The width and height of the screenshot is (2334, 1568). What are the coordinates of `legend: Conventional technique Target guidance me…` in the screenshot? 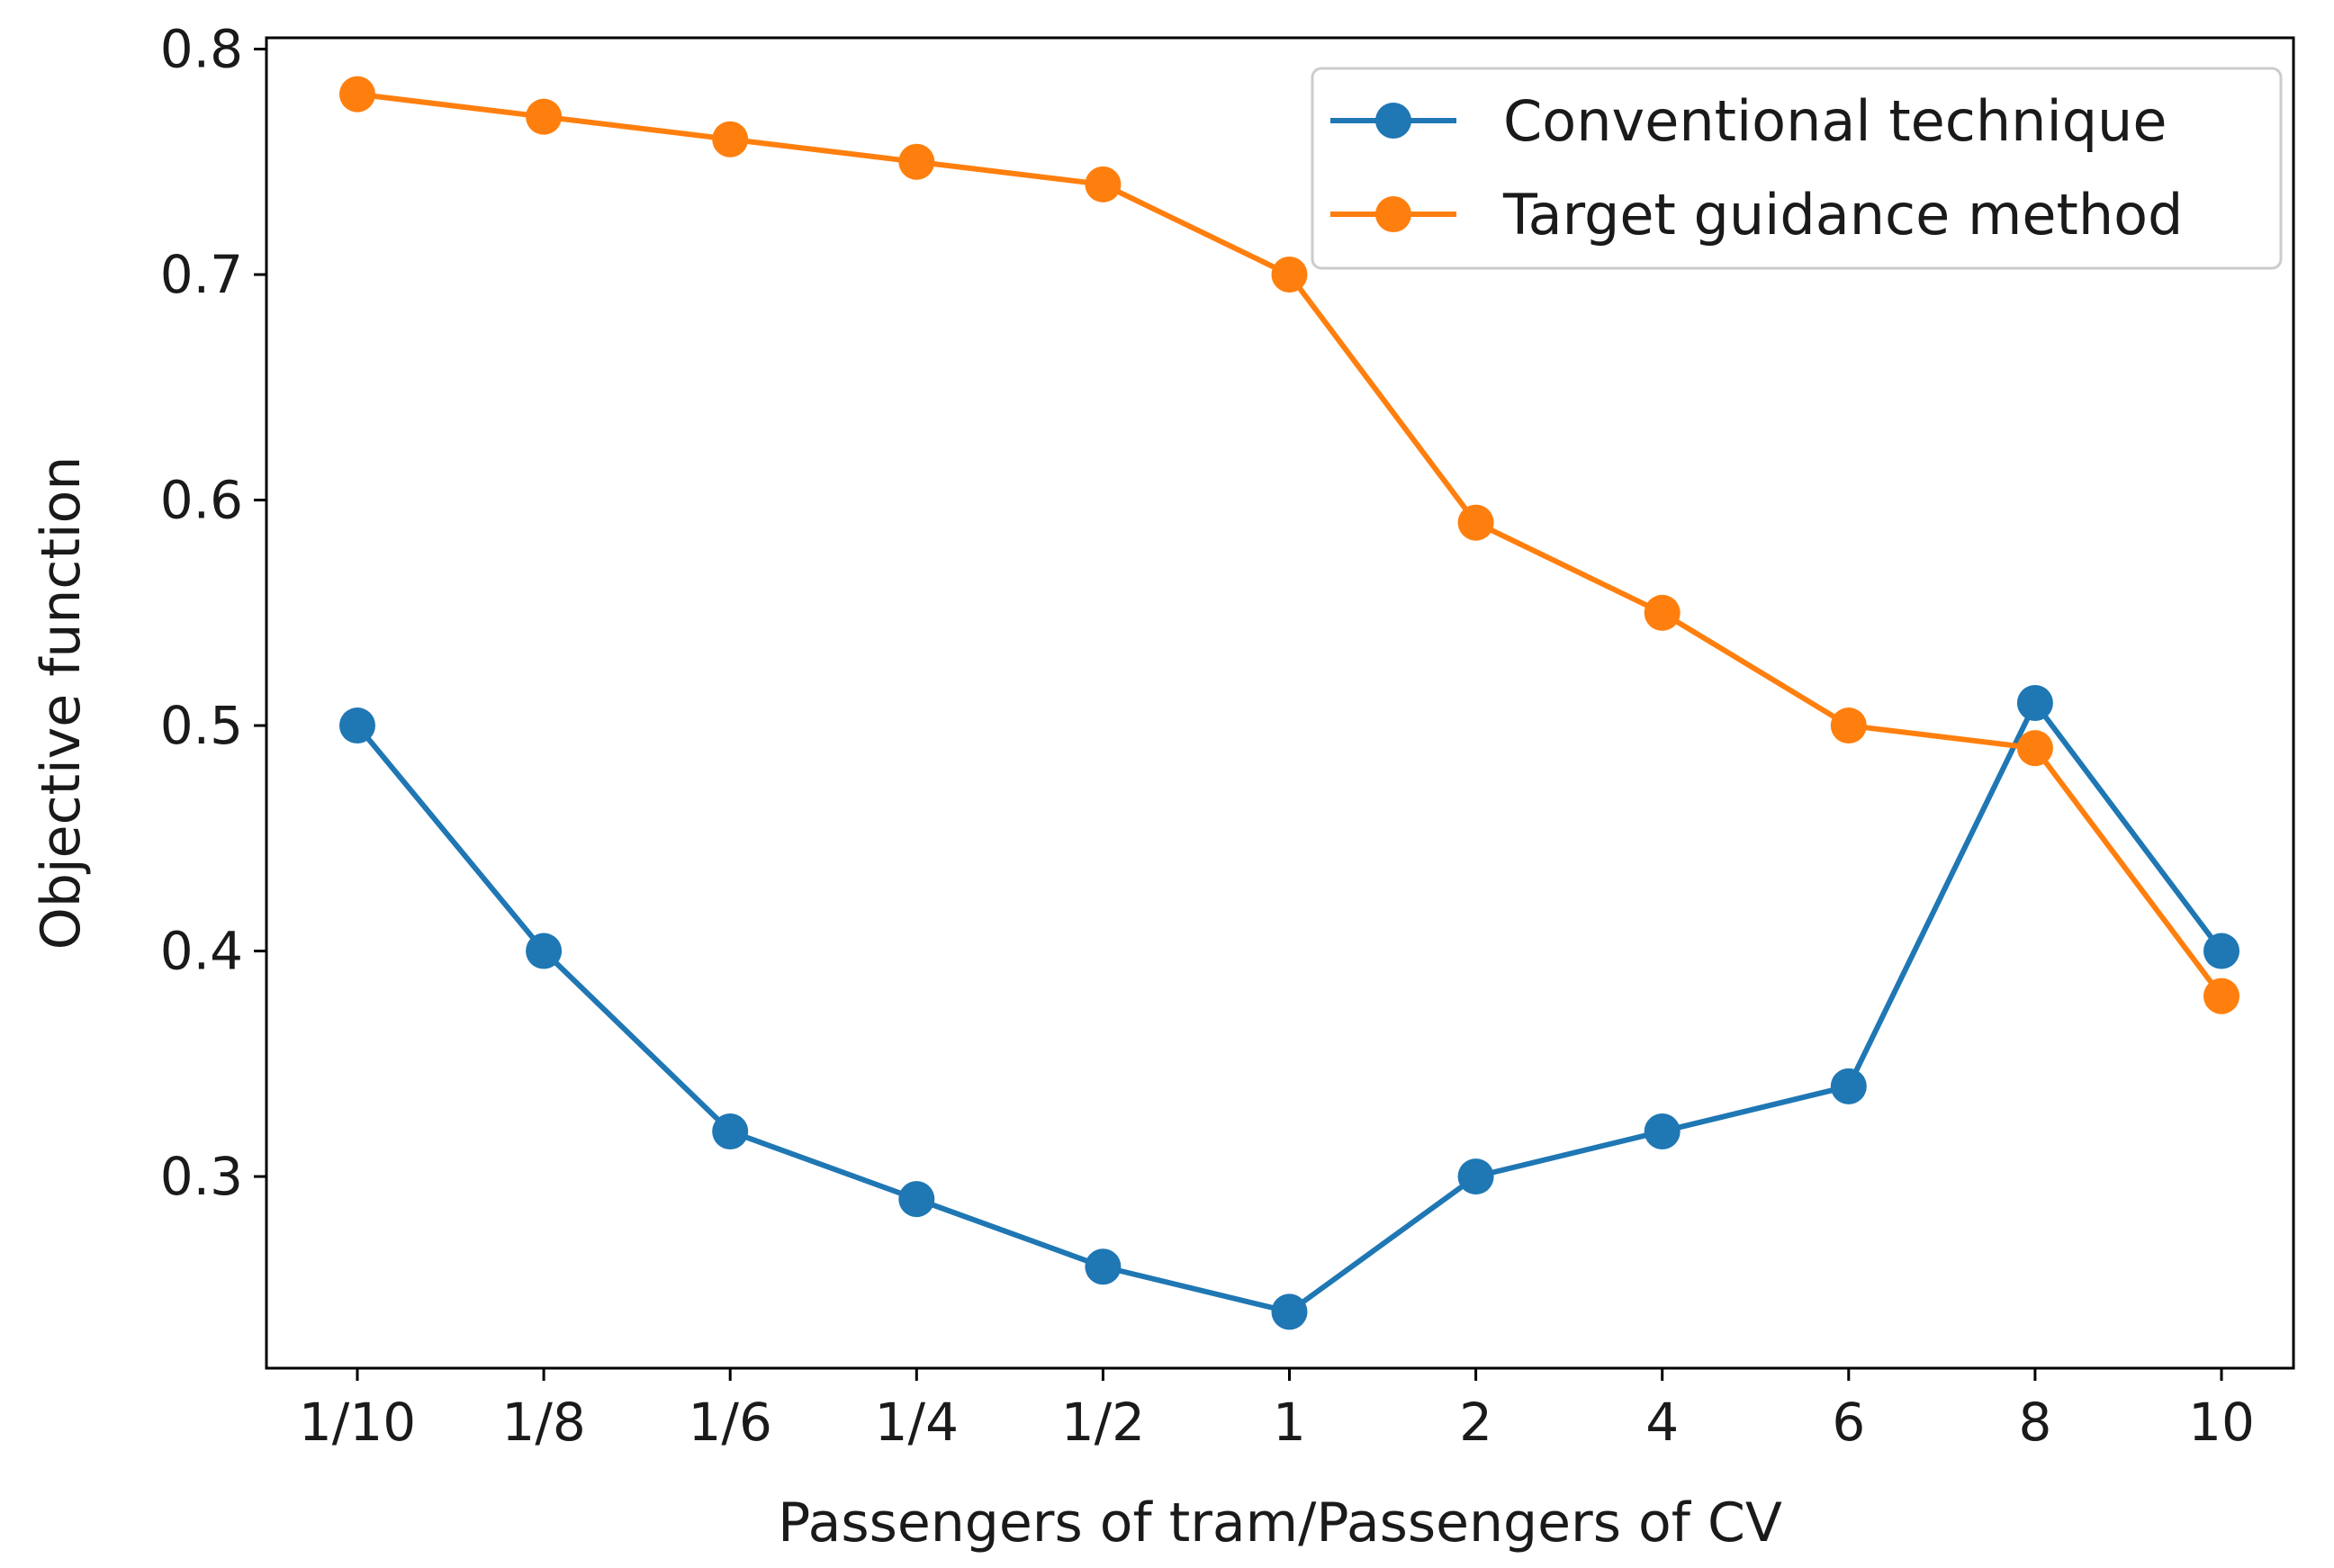 It's located at (1797, 168).